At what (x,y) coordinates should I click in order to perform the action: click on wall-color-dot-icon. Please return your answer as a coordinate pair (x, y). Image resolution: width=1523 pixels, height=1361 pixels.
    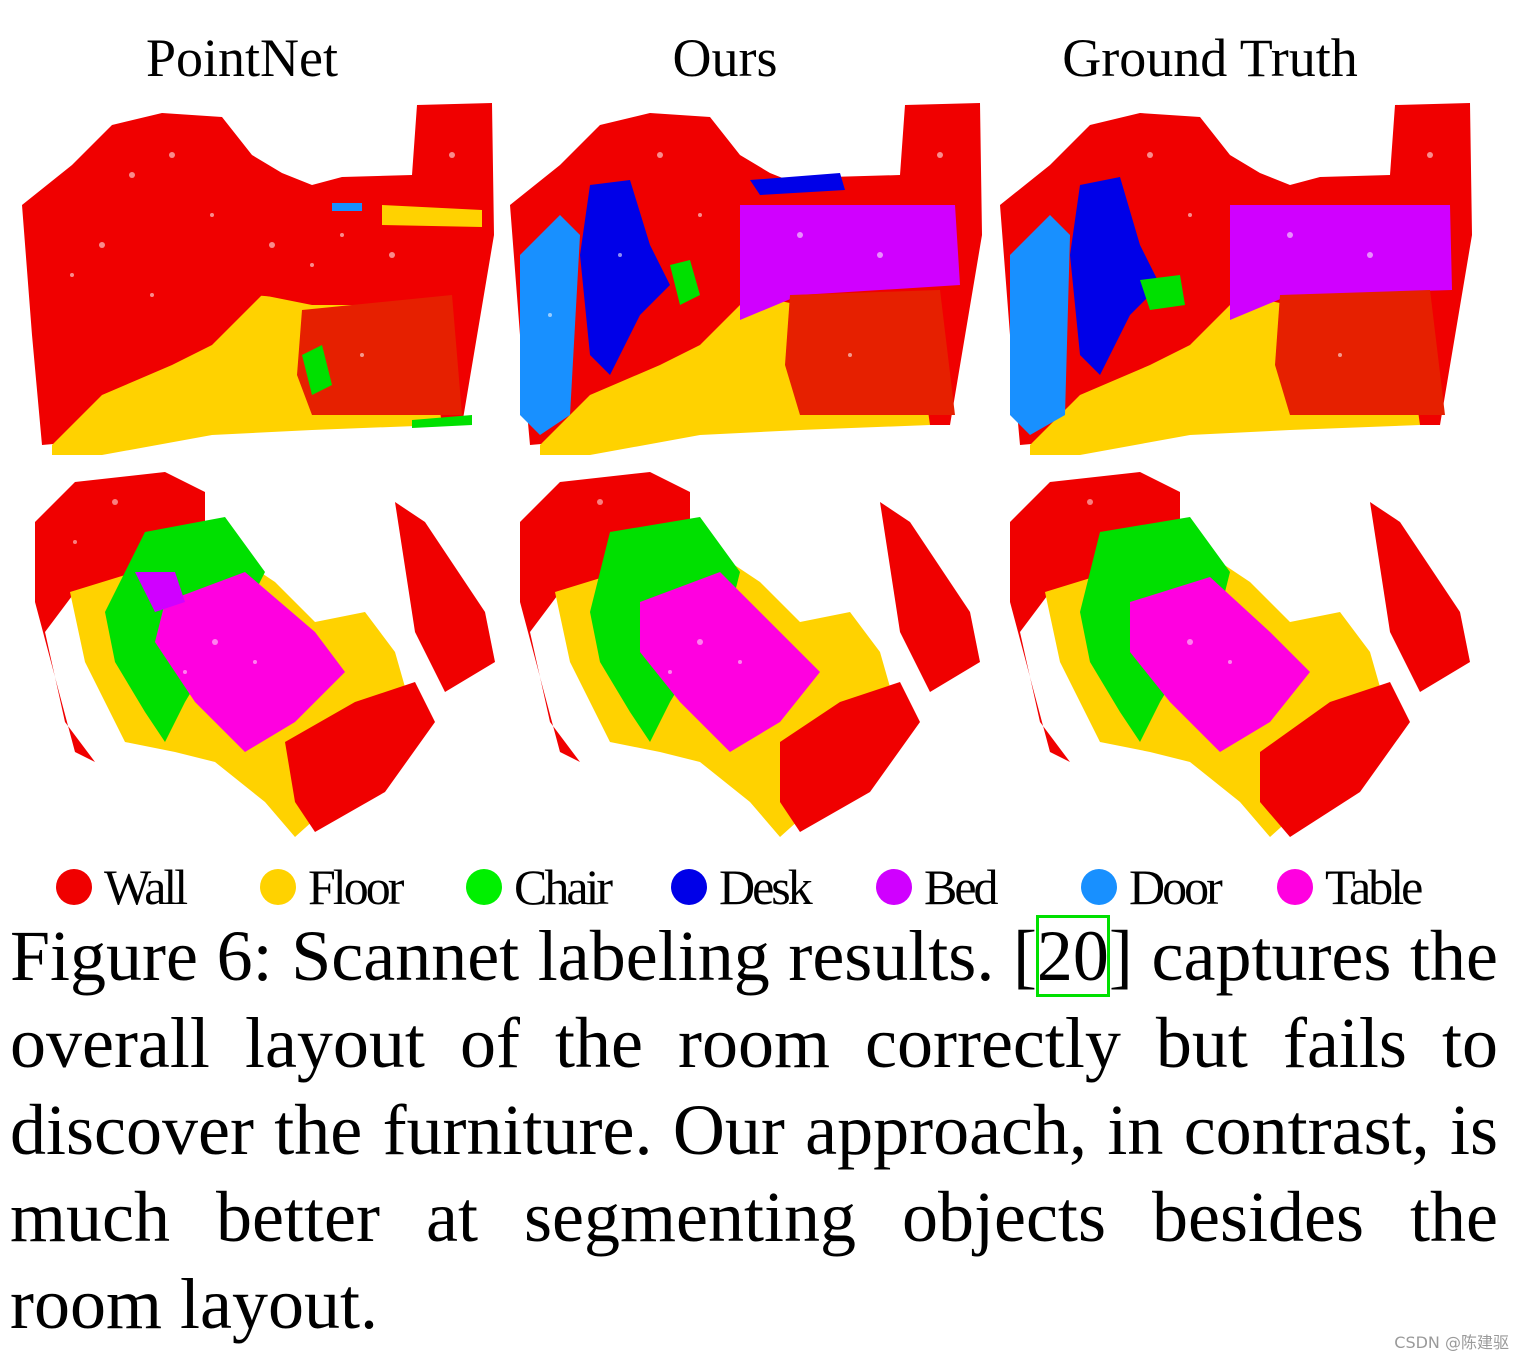
    Looking at the image, I should click on (74, 887).